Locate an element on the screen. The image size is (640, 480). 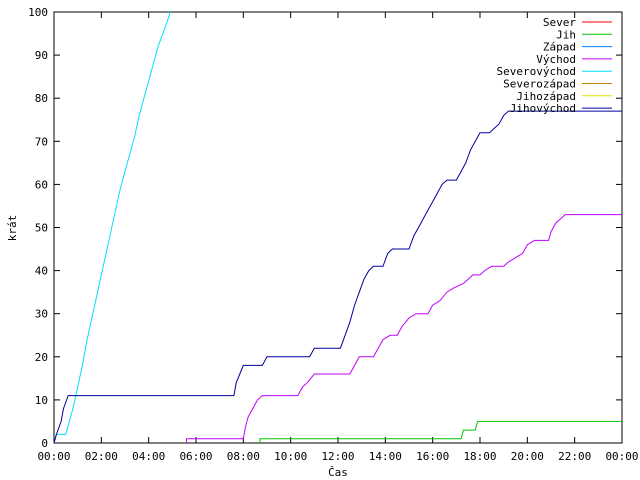
x-tick-label: 12:00 is located at coordinates (337, 456).